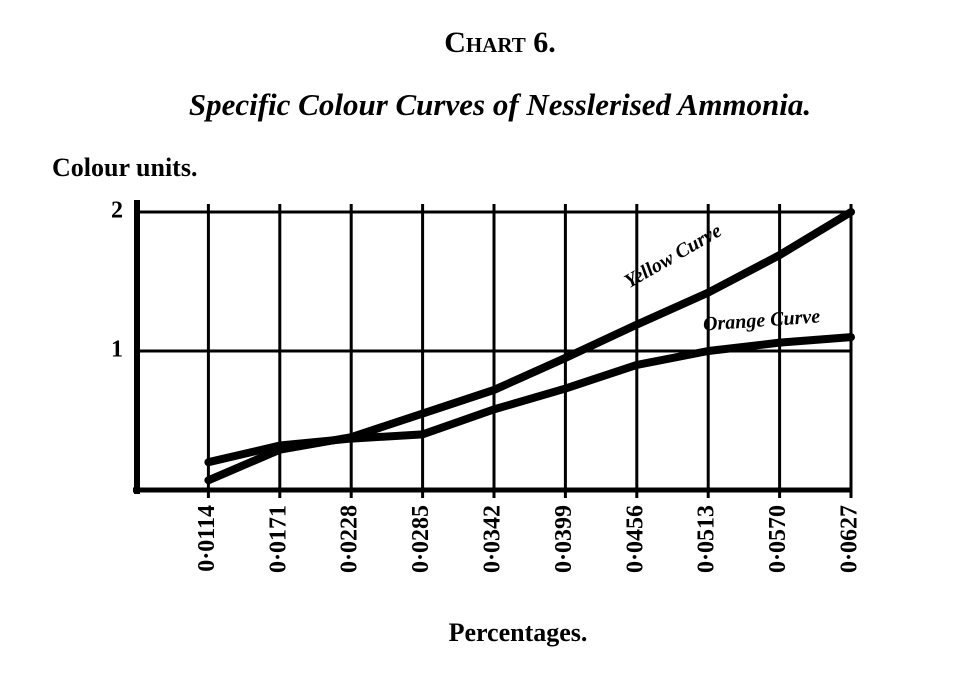 This screenshot has height=676, width=975. Describe the element at coordinates (124, 167) in the screenshot. I see `y-axis-label: Colour units.` at that location.